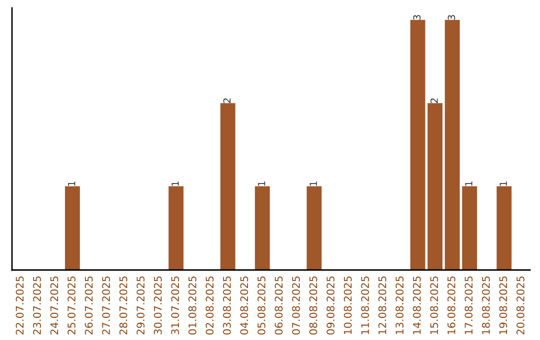 The width and height of the screenshot is (540, 340). What do you see at coordinates (278, 305) in the screenshot?
I see `x-tick-label: 06.08.2025` at bounding box center [278, 305].